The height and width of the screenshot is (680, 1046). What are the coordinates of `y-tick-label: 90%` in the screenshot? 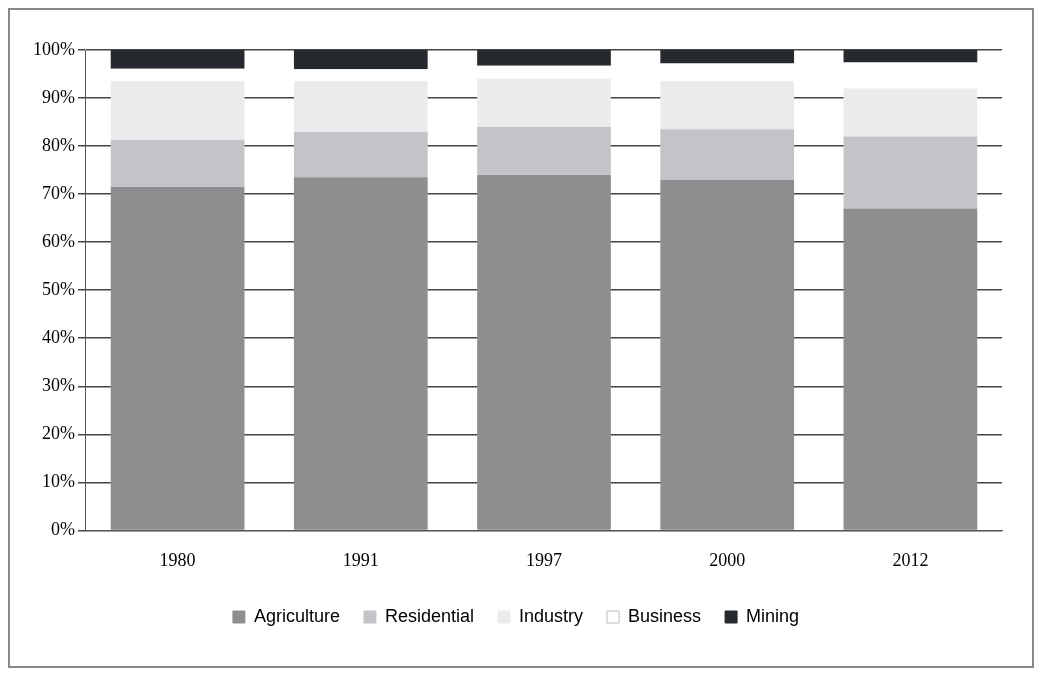 It's located at (58, 96).